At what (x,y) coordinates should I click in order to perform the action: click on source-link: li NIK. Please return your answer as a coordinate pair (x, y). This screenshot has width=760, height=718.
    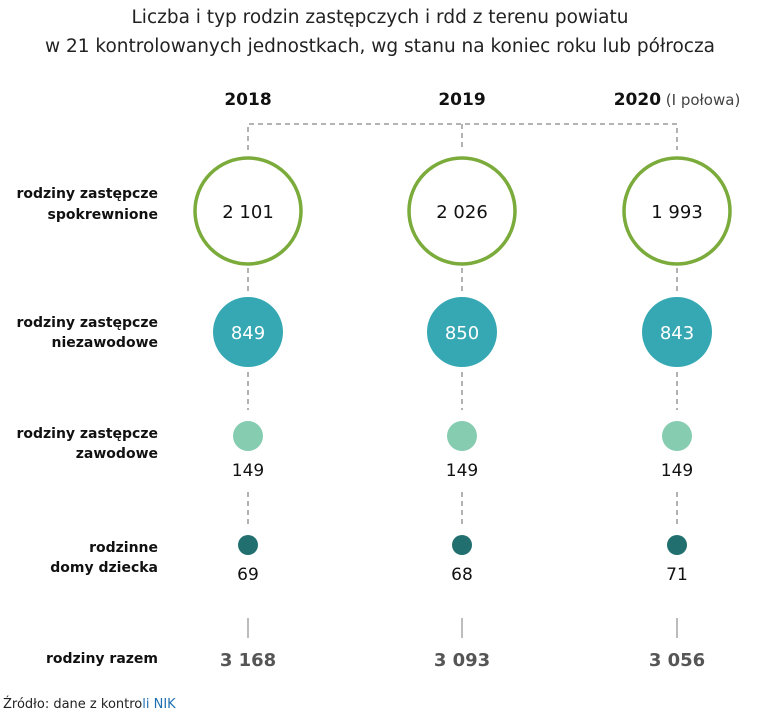
    Looking at the image, I should click on (159, 704).